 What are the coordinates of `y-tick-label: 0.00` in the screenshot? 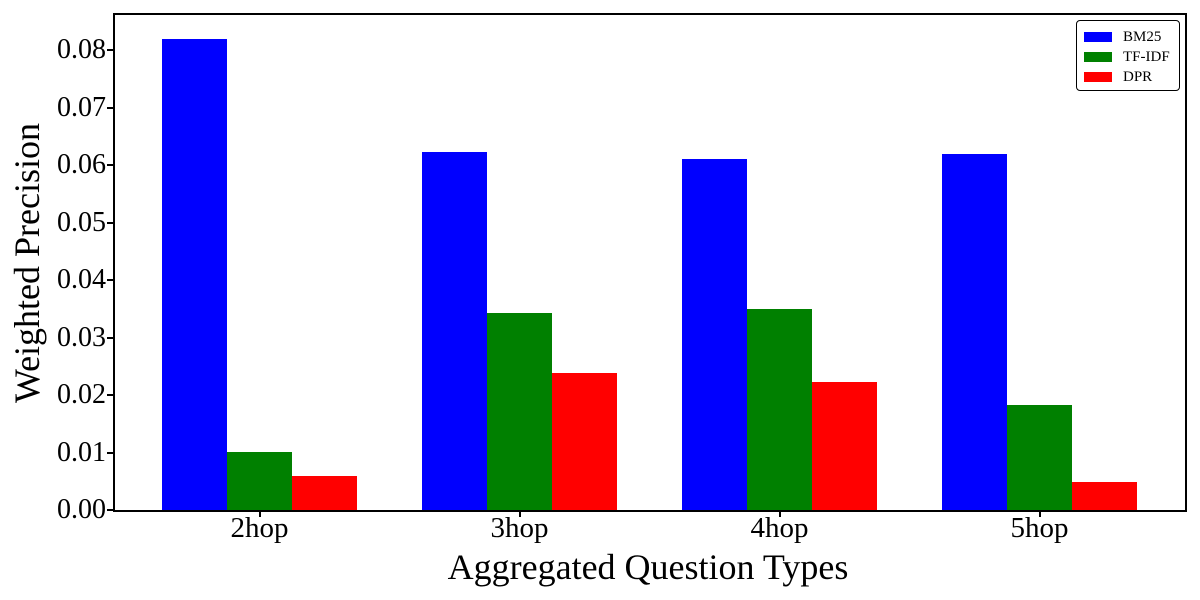 It's located at (81, 509).